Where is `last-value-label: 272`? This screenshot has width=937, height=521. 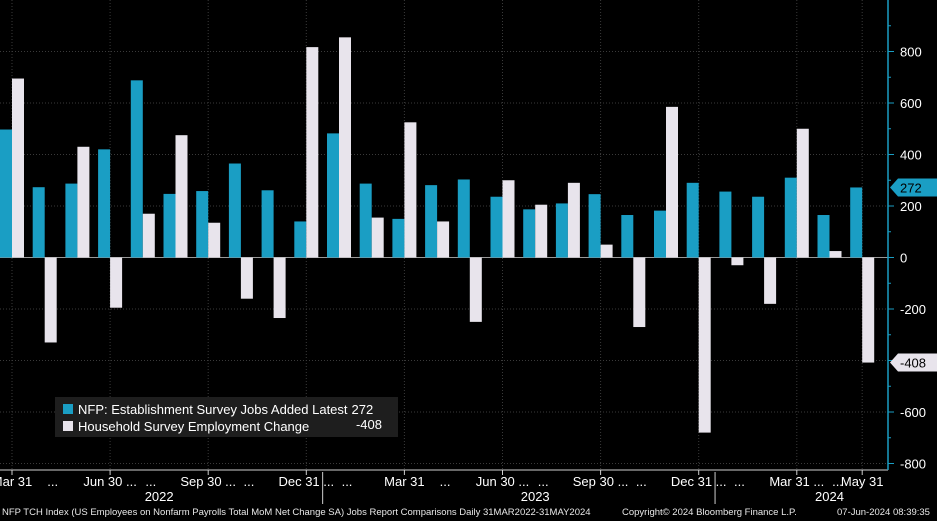 last-value-label: 272 is located at coordinates (911, 187).